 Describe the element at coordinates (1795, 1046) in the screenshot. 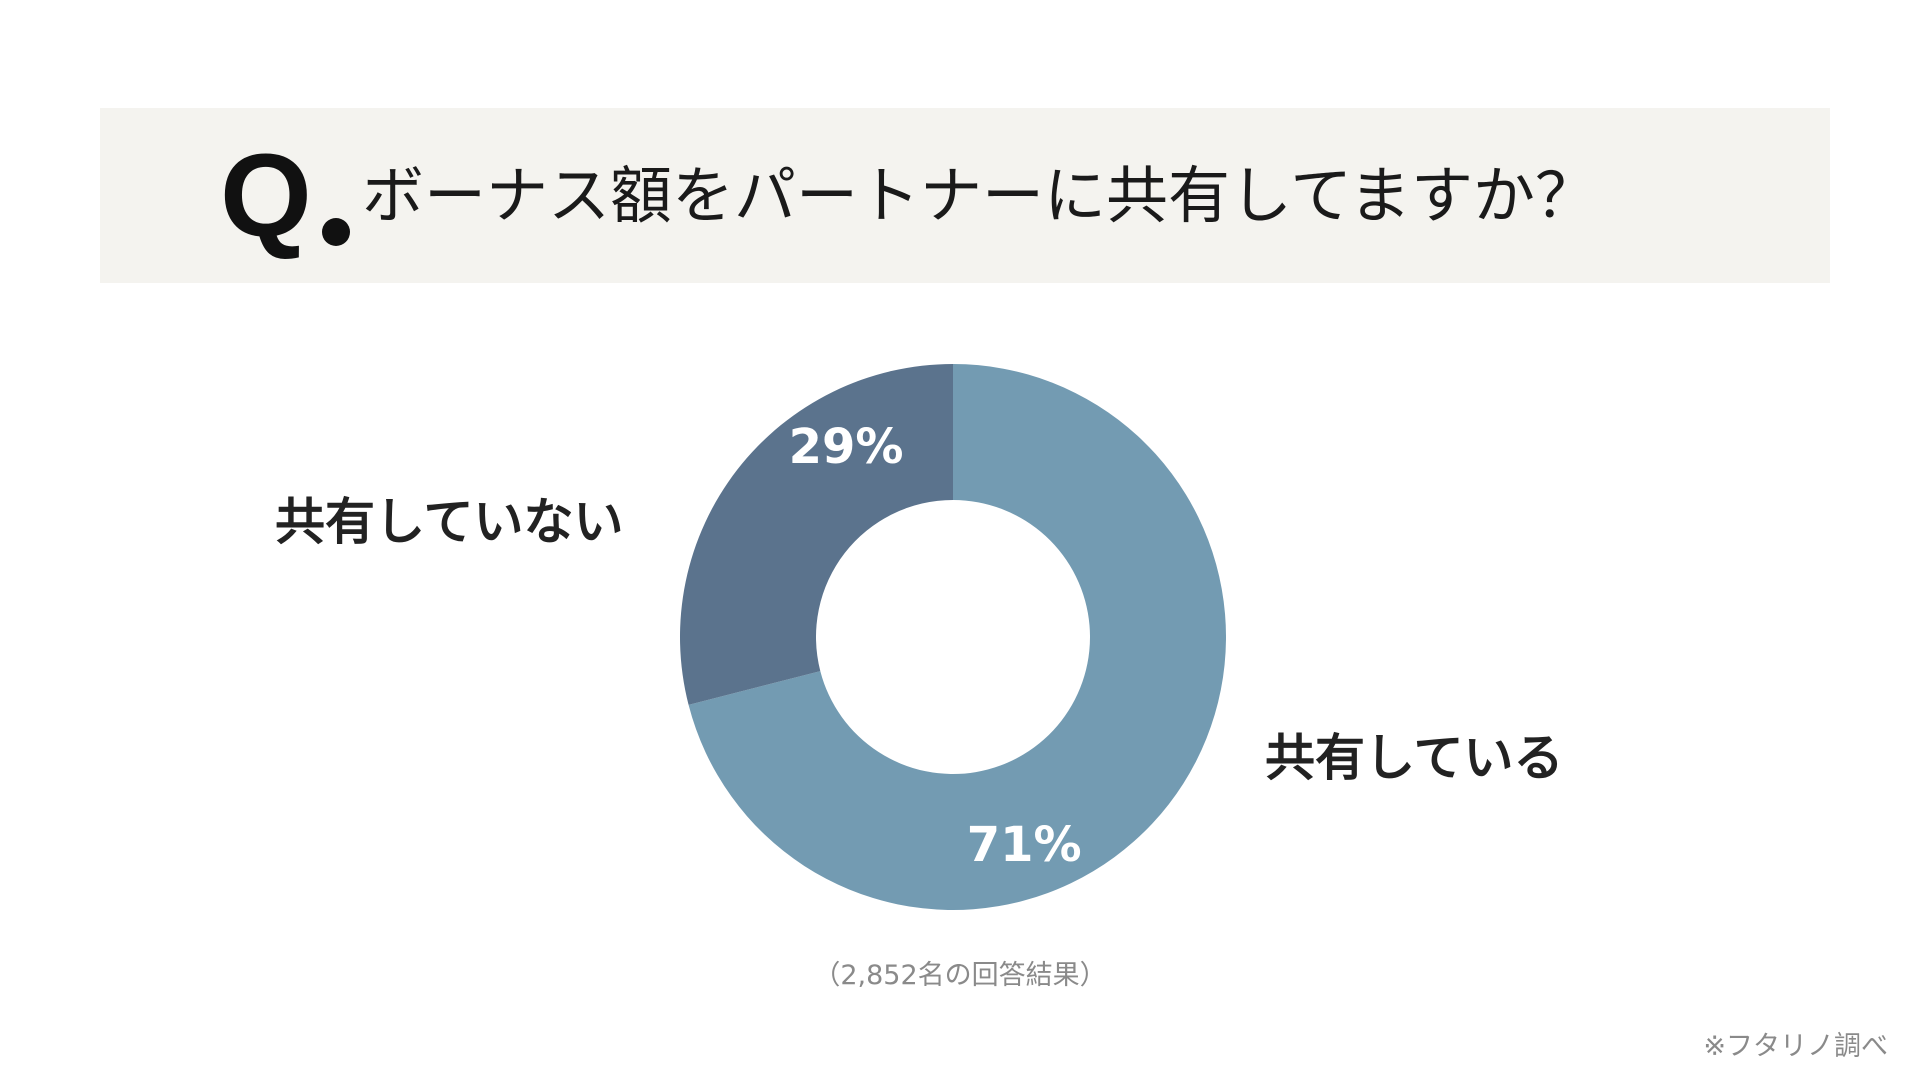

I see `source-note: ※フタリノ調べ` at that location.